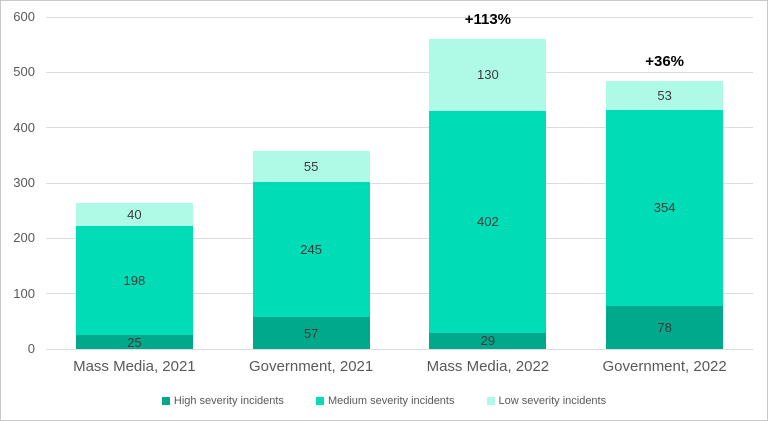 The height and width of the screenshot is (421, 768). I want to click on x-axis-category-label: Government, 2022, so click(664, 366).